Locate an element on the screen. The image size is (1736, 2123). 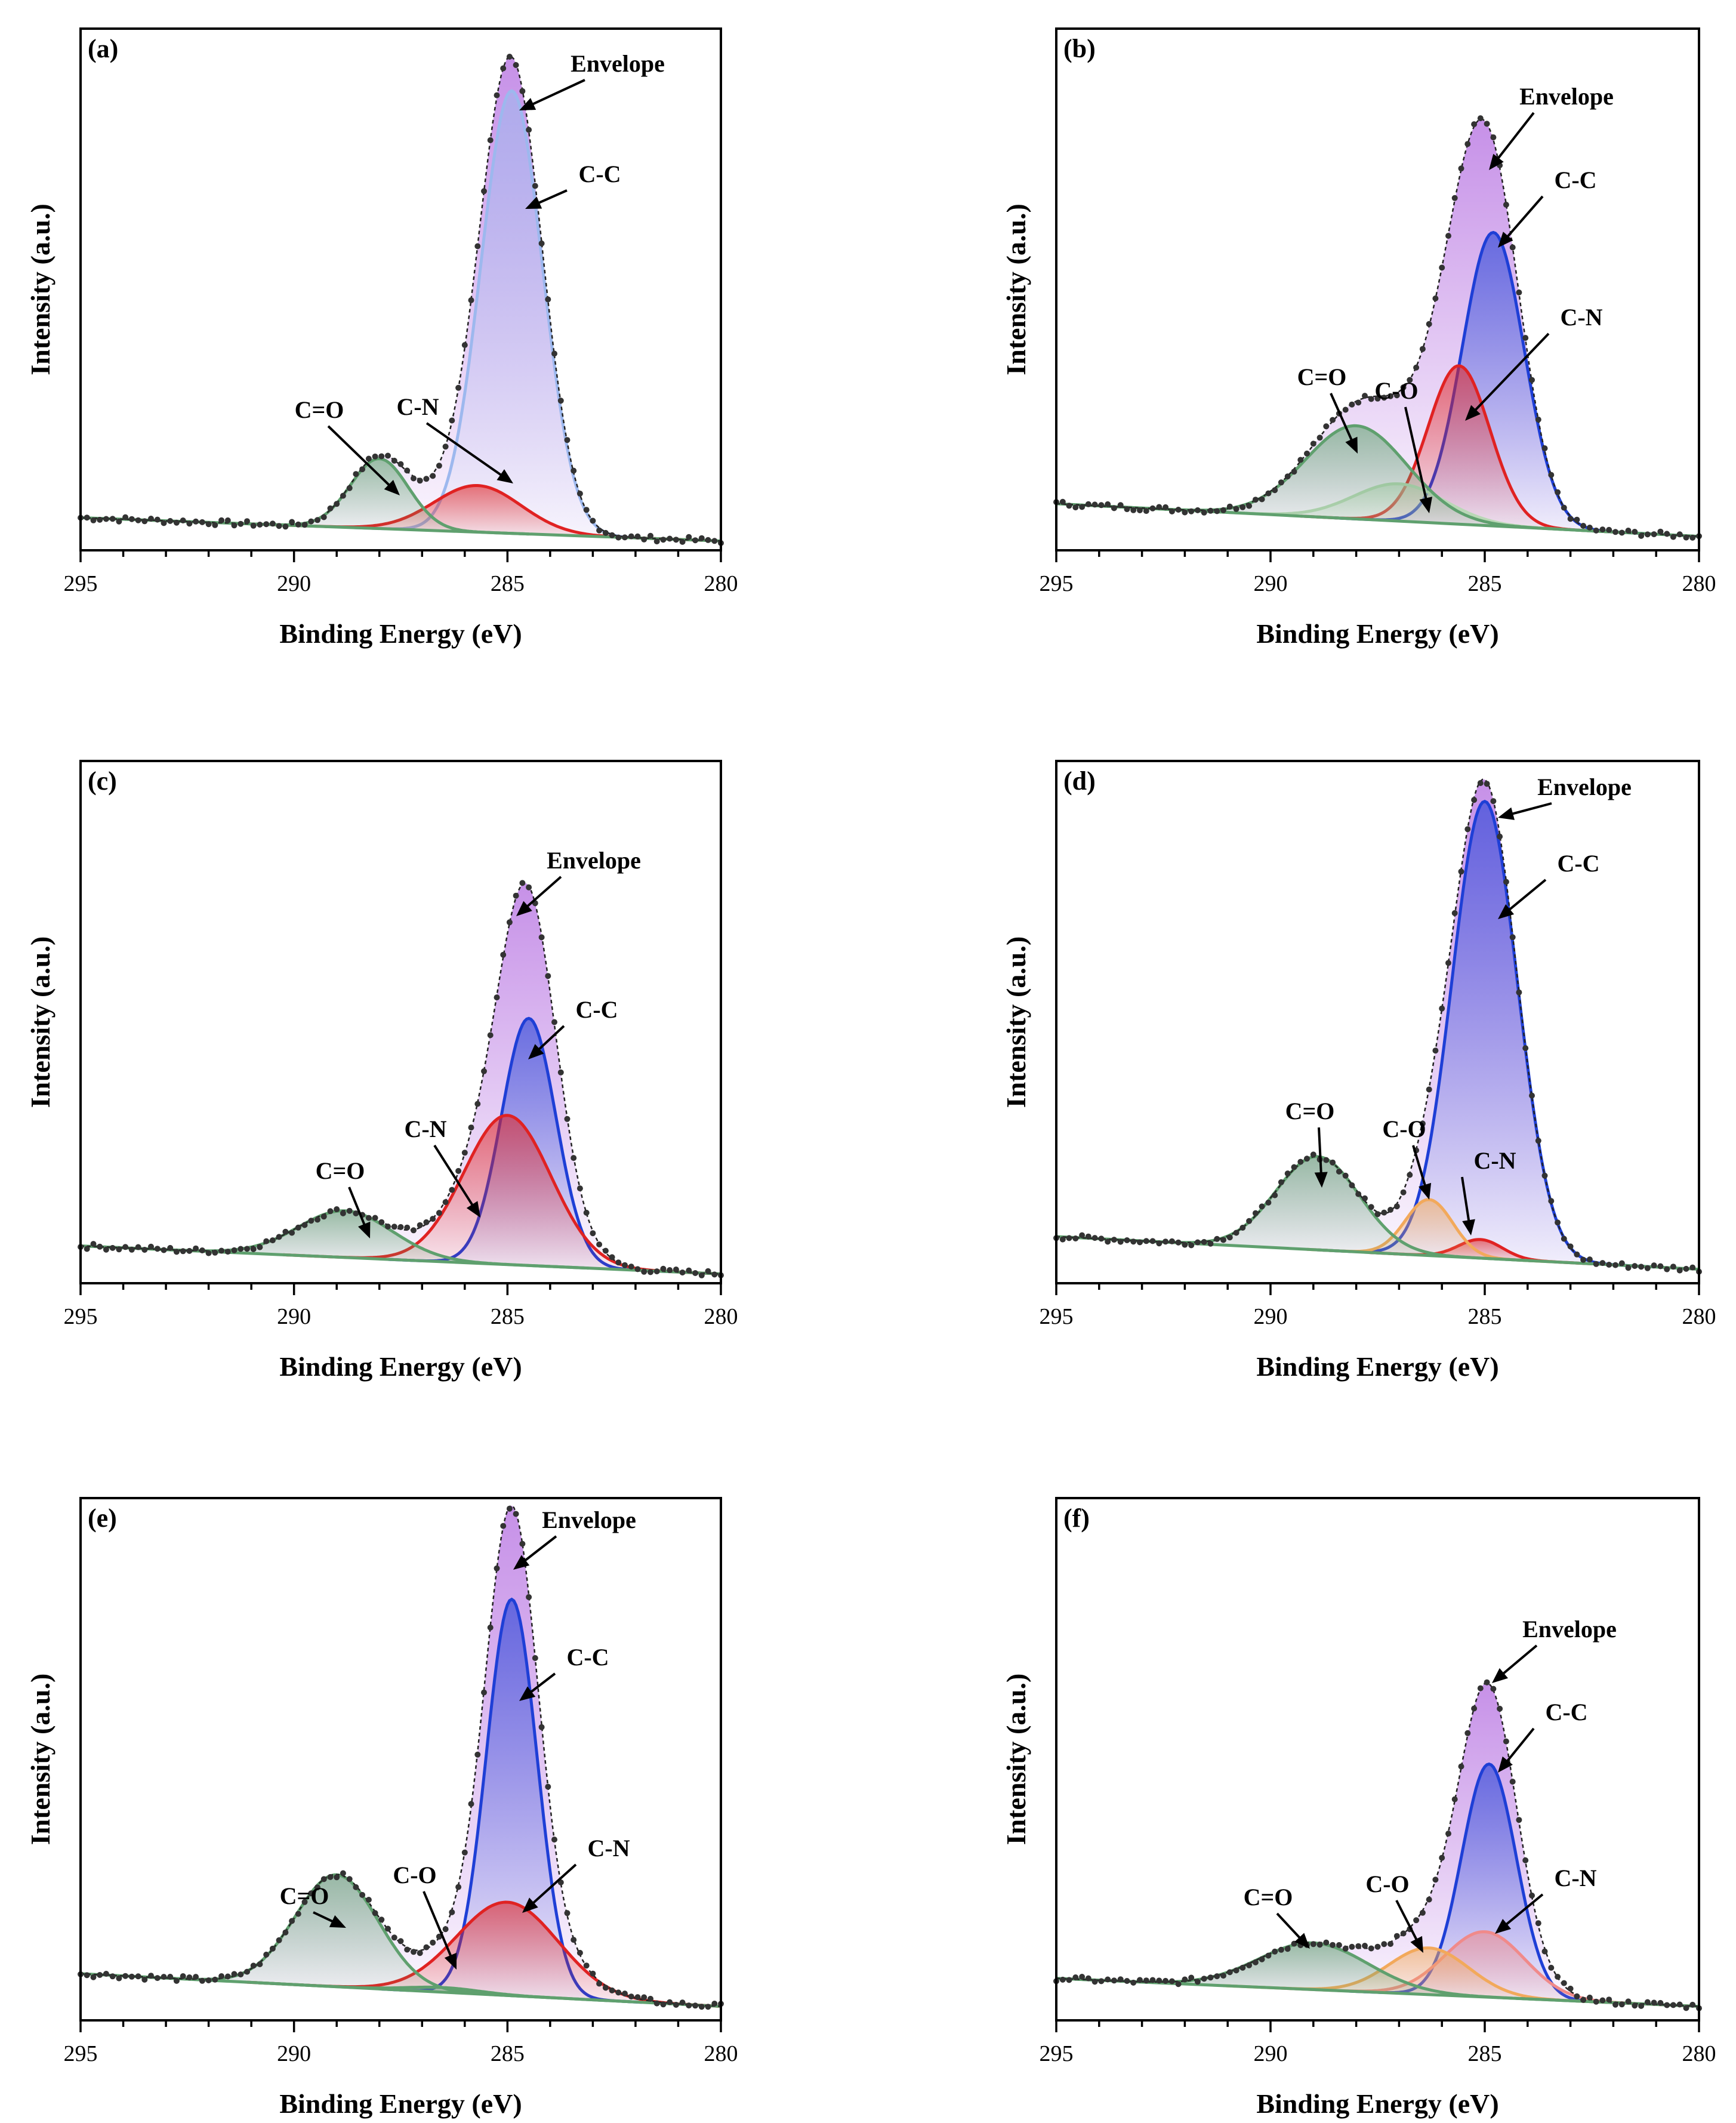
peak-fill-c-n is located at coordinates (1459, 448).